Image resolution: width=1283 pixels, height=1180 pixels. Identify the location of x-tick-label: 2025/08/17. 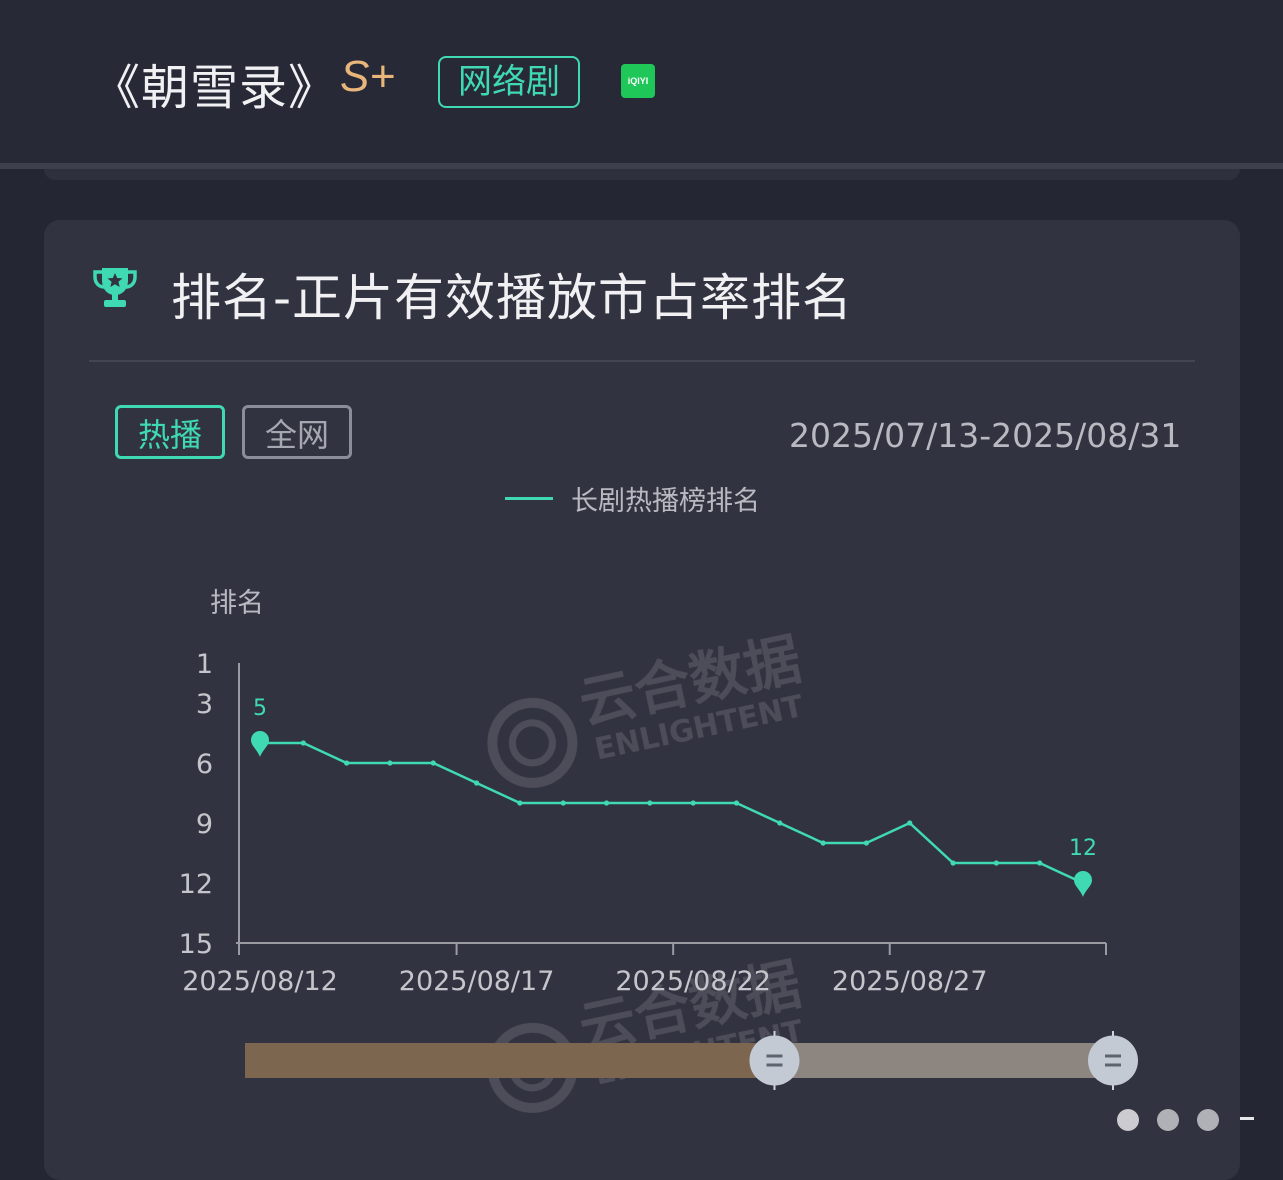
(477, 981).